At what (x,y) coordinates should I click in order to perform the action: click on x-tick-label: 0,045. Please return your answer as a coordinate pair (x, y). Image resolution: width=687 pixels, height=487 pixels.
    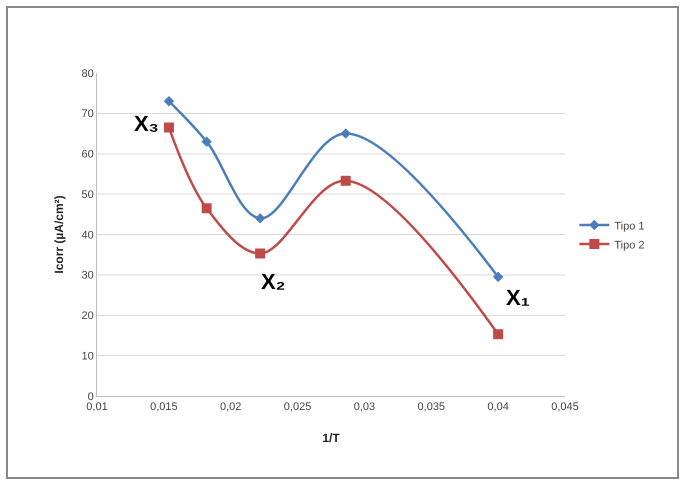
    Looking at the image, I should click on (565, 407).